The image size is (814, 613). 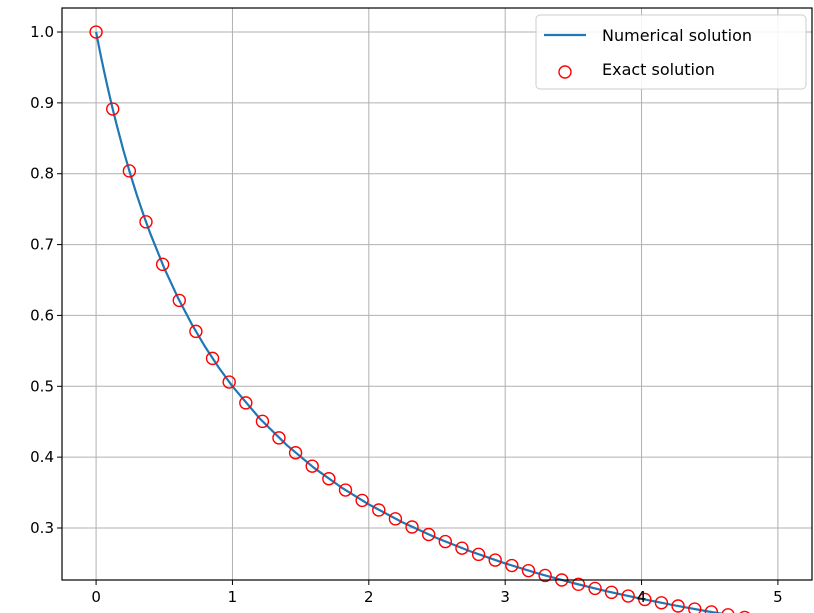 I want to click on y-tick-label: 0.6, so click(x=42, y=315).